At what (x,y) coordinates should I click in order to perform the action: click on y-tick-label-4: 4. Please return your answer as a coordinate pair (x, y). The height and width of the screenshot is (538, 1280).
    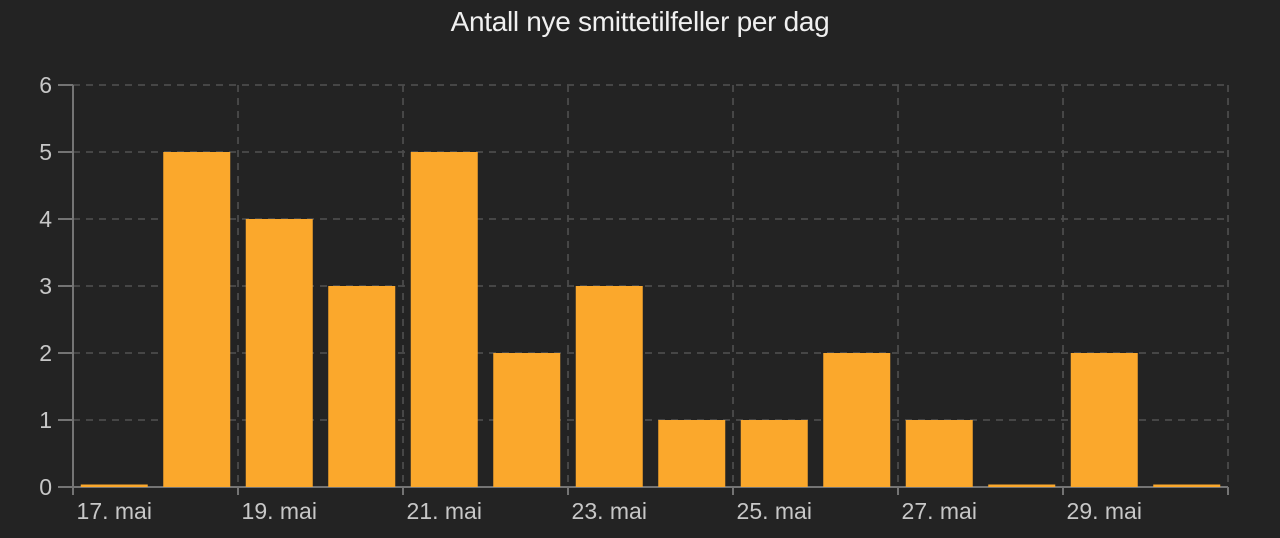
    Looking at the image, I should click on (45, 219).